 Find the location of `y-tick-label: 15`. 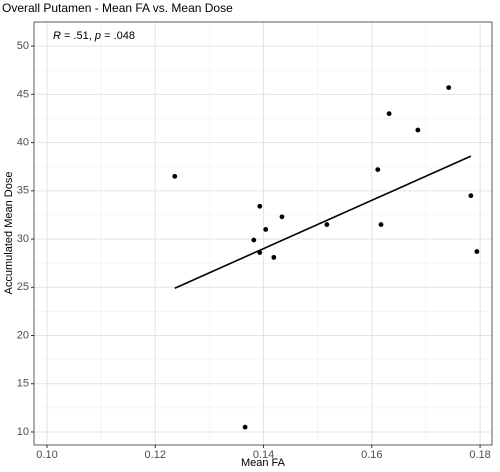

y-tick-label: 15 is located at coordinates (23, 384).